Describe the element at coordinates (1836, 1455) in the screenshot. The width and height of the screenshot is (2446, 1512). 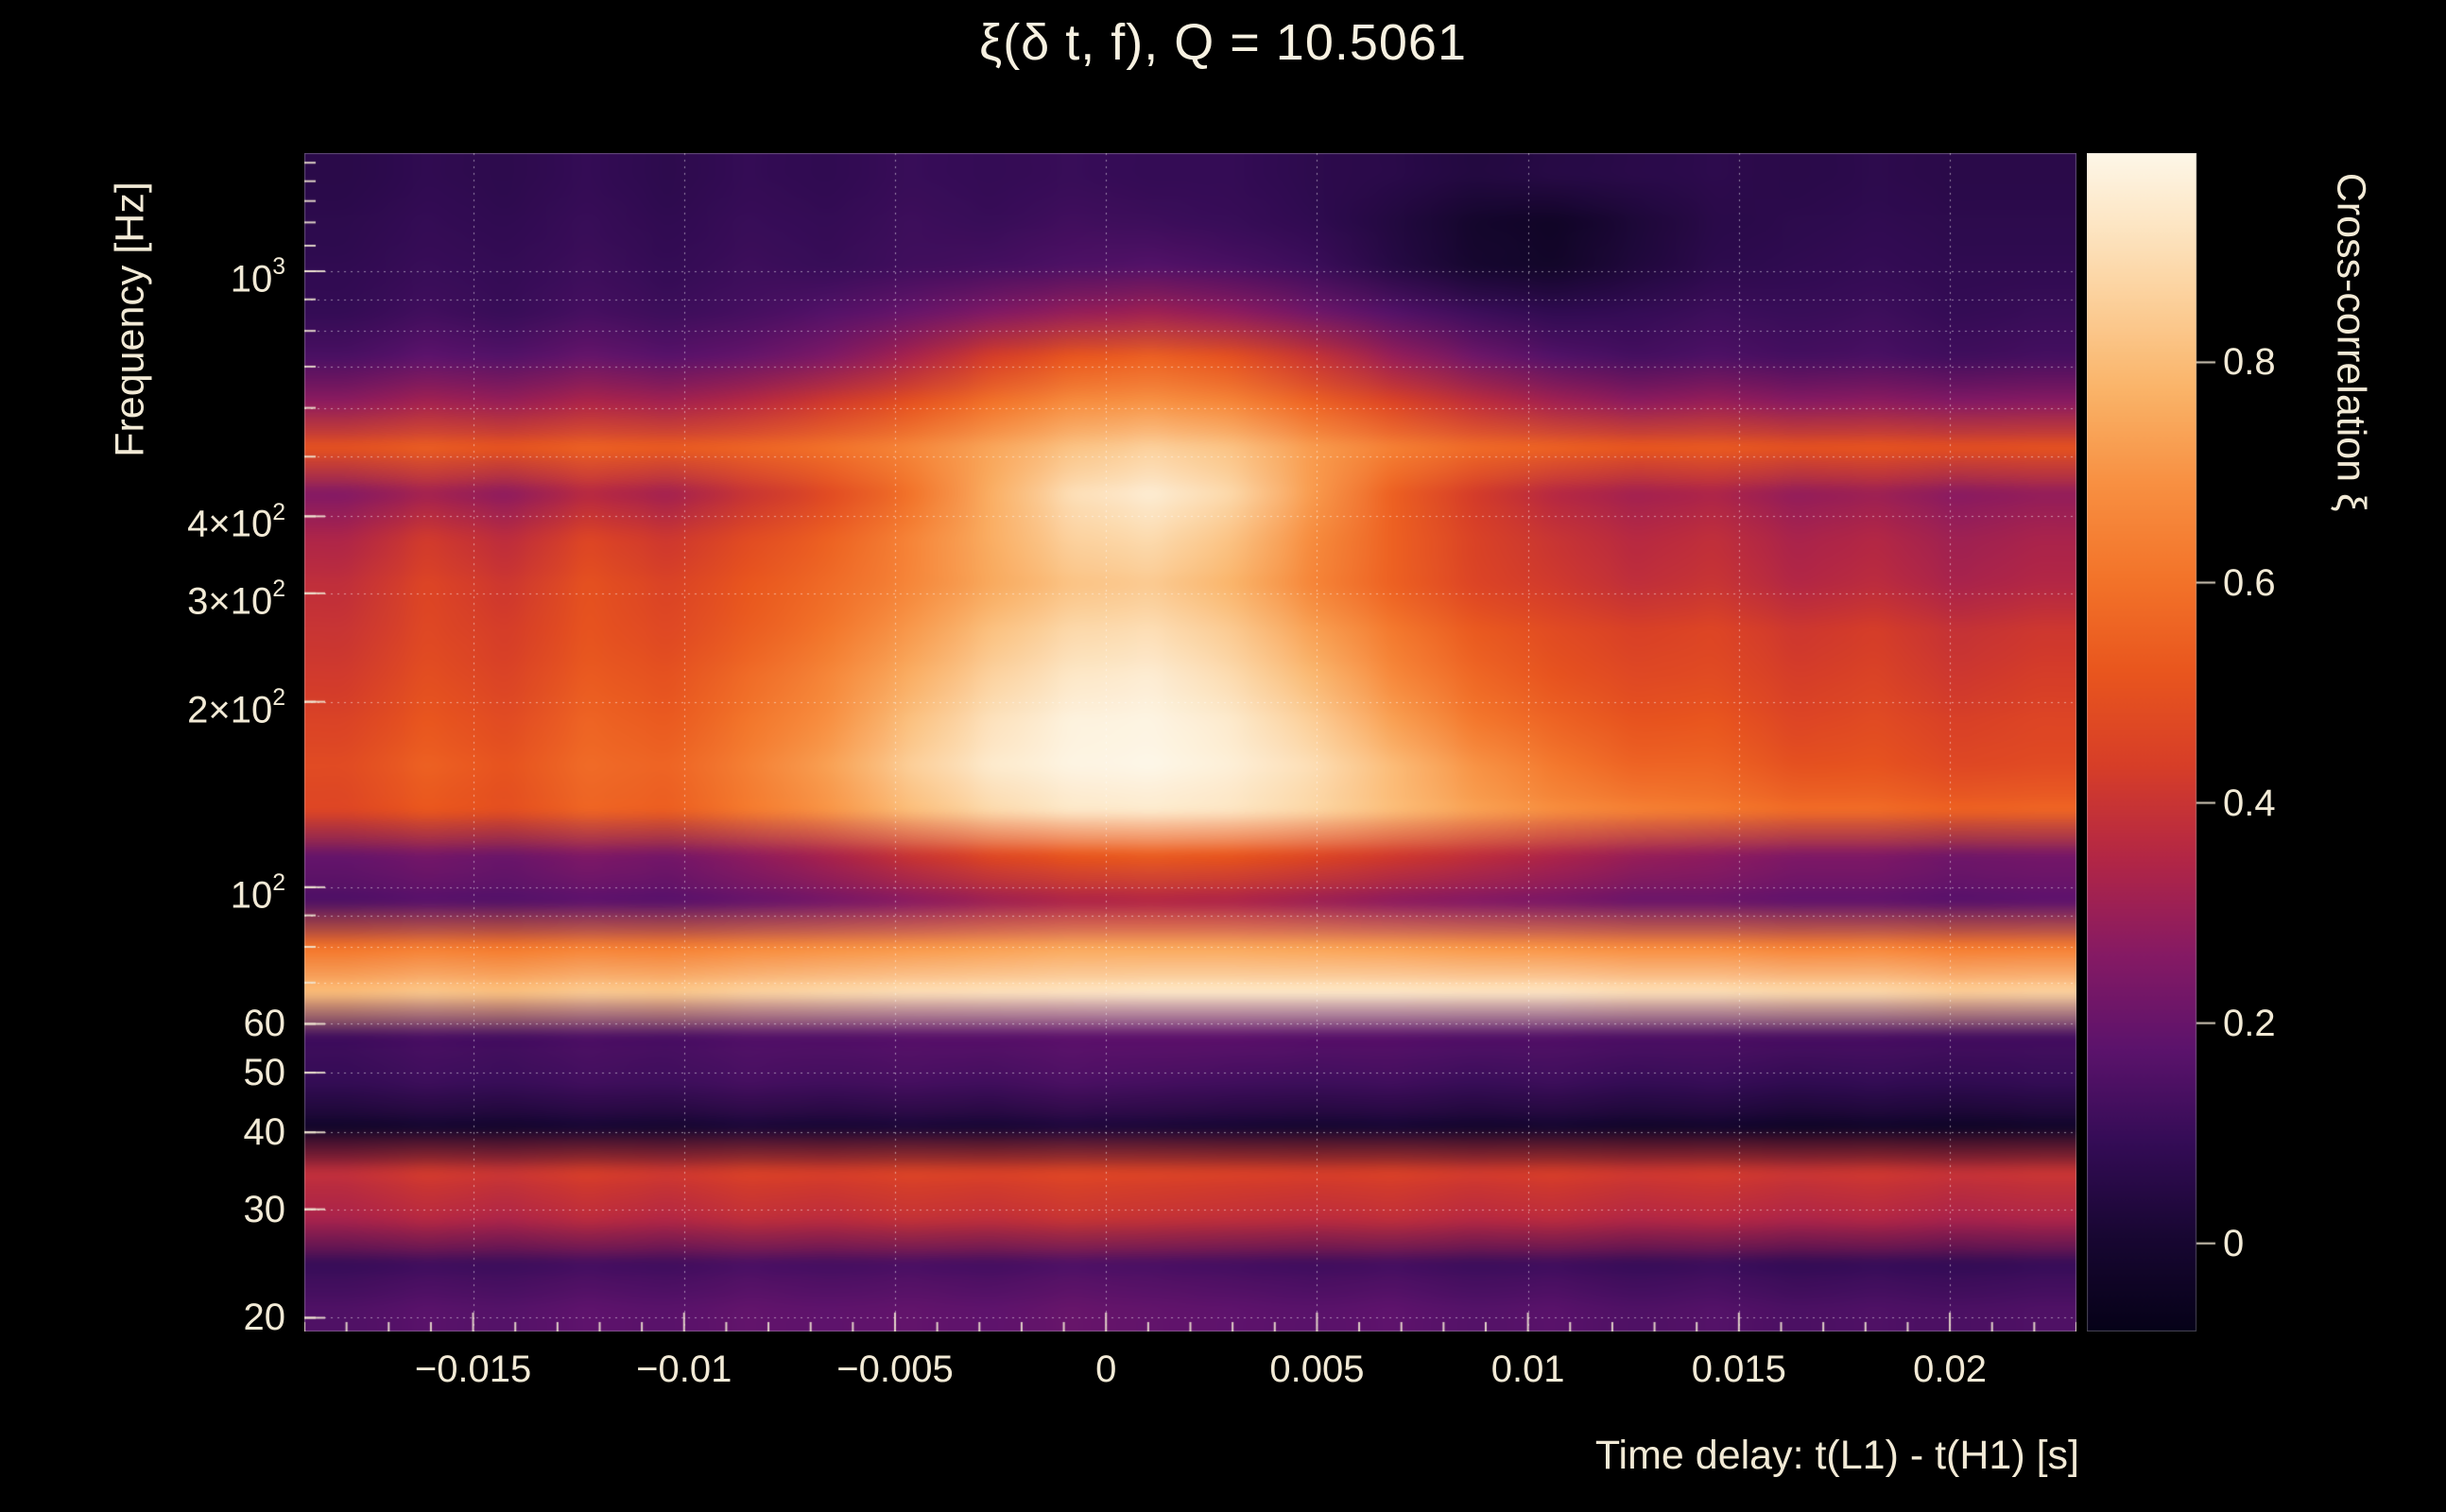
I see `x-axis-title: Time delay: t(L1) - t(H1) [s]` at that location.